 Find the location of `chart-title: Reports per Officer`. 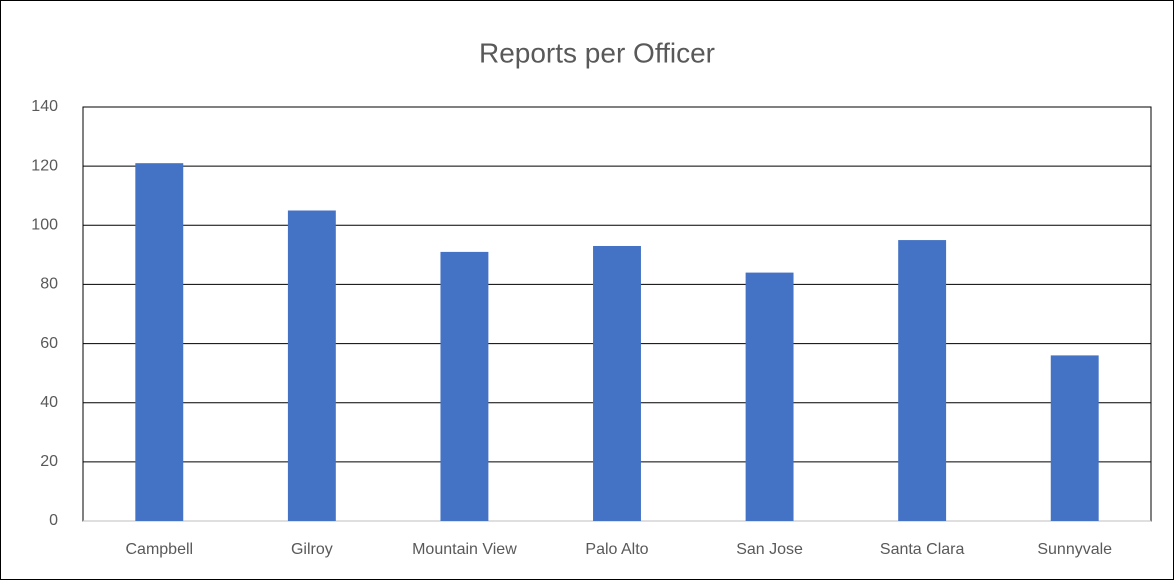

chart-title: Reports per Officer is located at coordinates (597, 52).